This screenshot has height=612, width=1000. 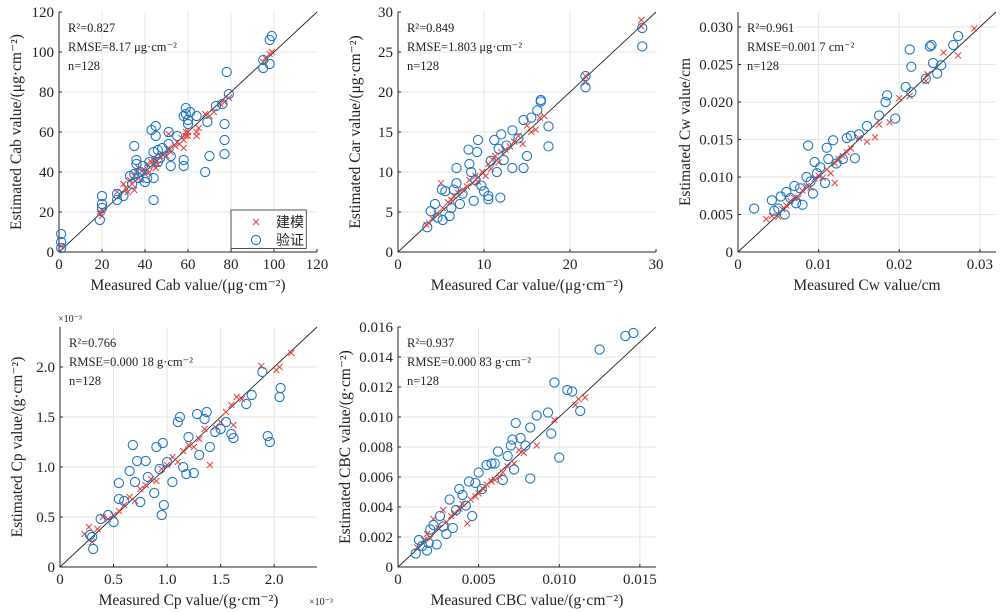 I want to click on x-tick-label: 120, so click(x=317, y=265).